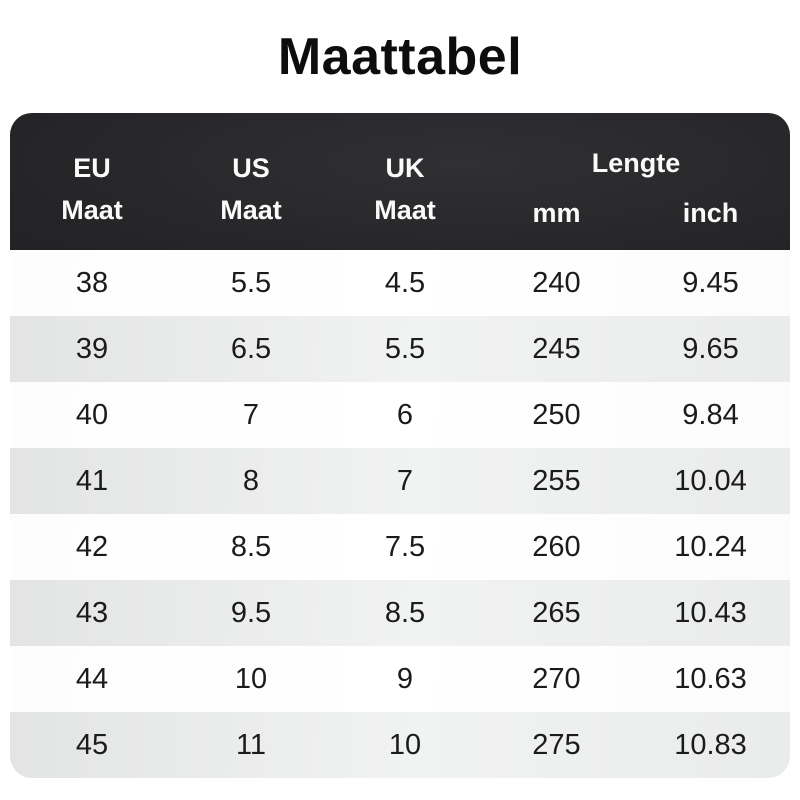 This screenshot has width=800, height=800. I want to click on cell-eu-maat: 38, so click(92, 282).